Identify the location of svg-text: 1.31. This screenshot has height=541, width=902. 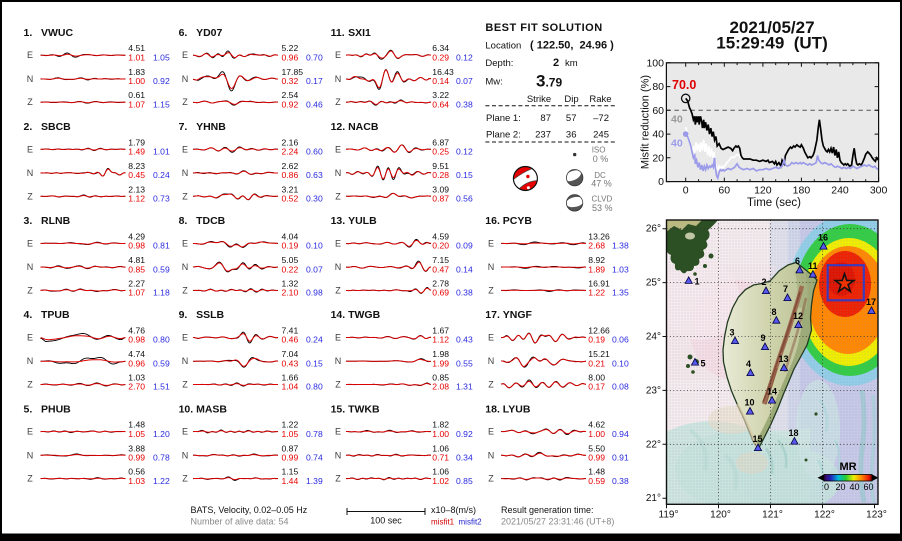
(464, 387).